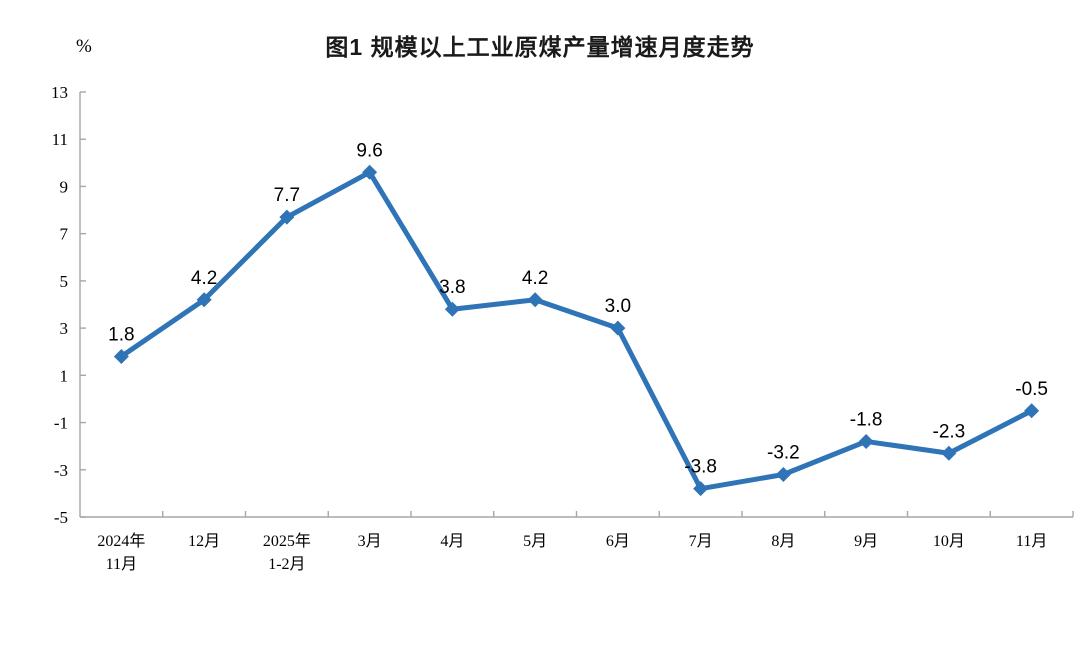 The width and height of the screenshot is (1080, 651). What do you see at coordinates (286, 564) in the screenshot?
I see `x-axis-category-label: 1-2月` at bounding box center [286, 564].